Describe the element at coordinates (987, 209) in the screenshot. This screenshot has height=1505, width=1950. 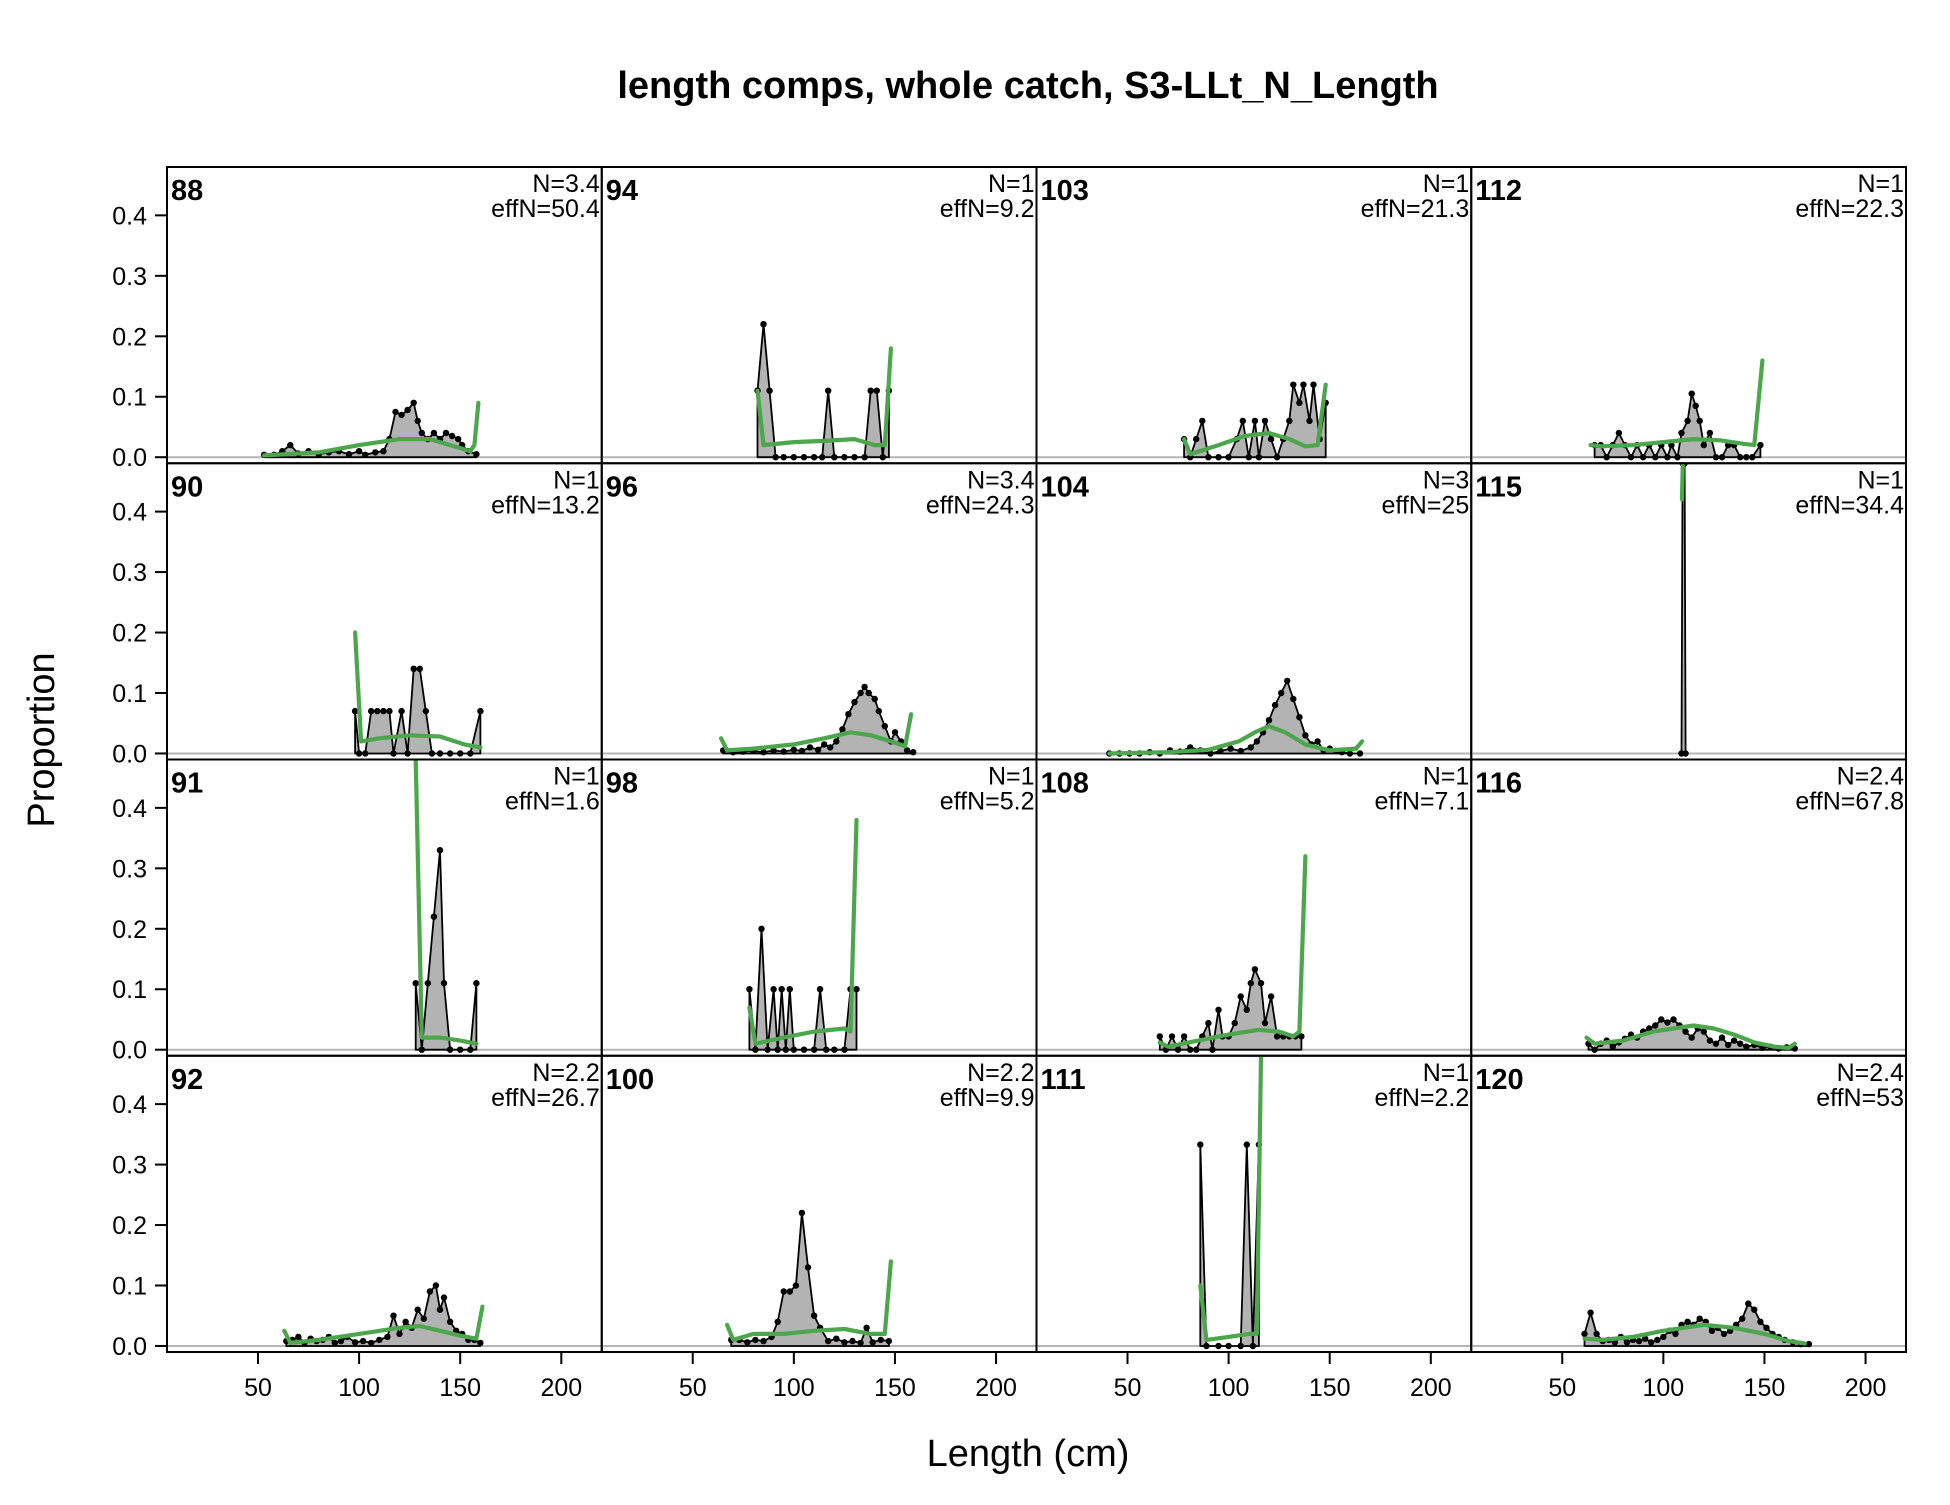
I see `panel-effn-label: effN=9.2` at that location.